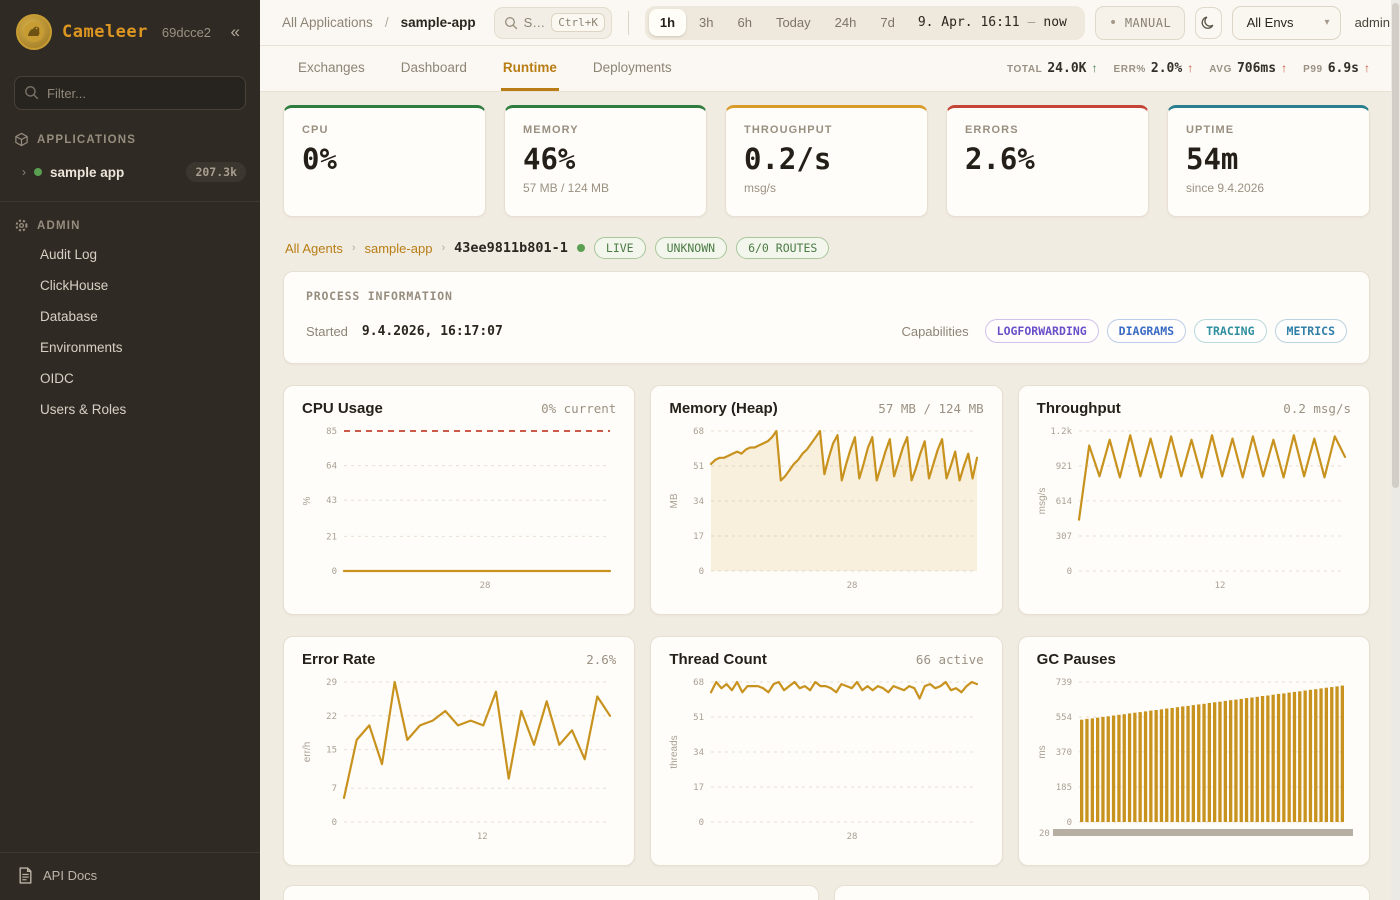 Image resolution: width=1400 pixels, height=900 pixels. Describe the element at coordinates (69, 316) in the screenshot. I see `sidebar-item-database: Database` at that location.